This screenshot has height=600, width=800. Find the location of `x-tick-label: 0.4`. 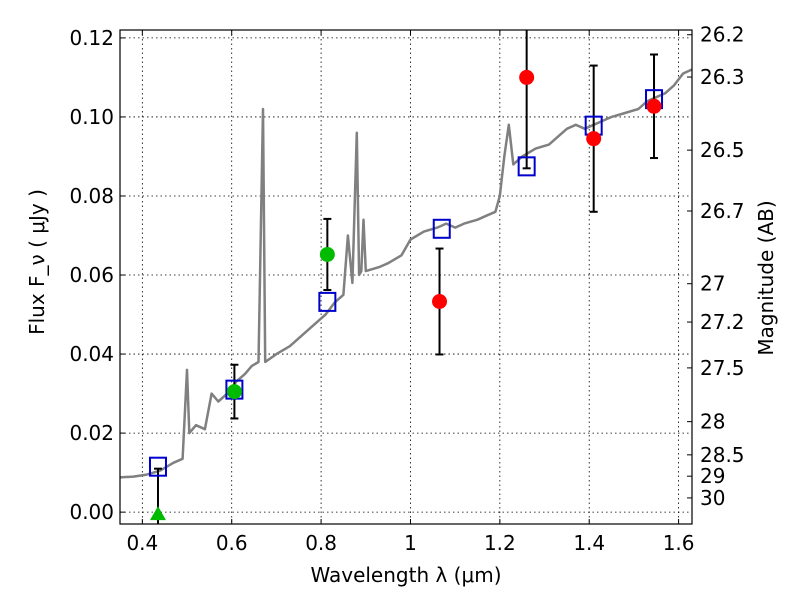

x-tick-label: 0.4 is located at coordinates (142, 543).